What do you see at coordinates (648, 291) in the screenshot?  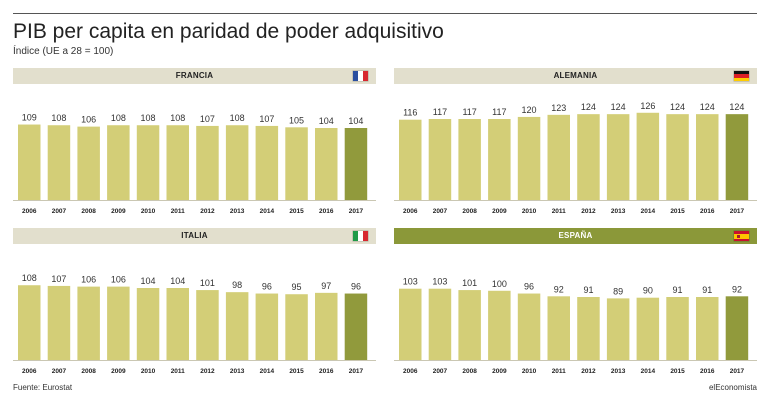 I see `value-label: 90` at bounding box center [648, 291].